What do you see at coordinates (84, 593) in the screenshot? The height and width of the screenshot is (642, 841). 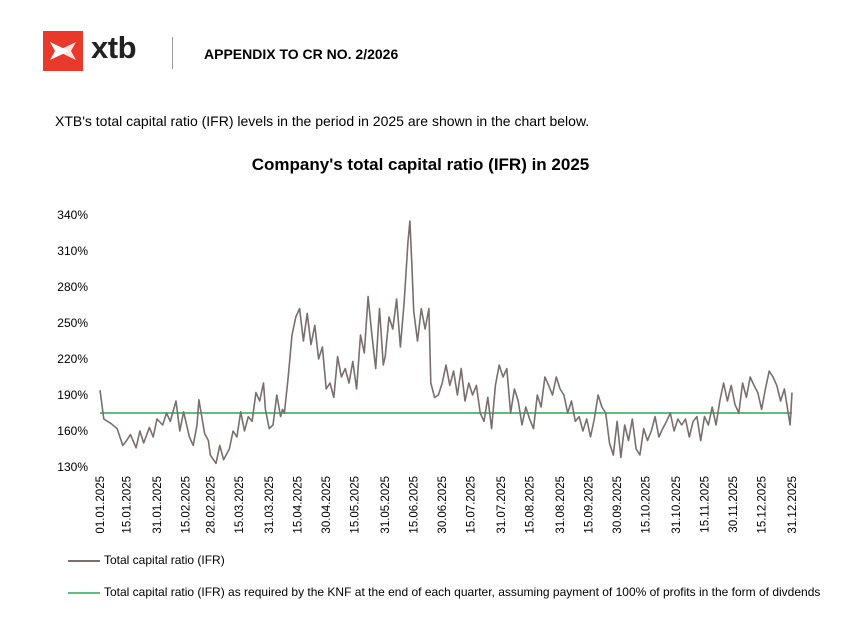 I see `legend-swatch-required` at bounding box center [84, 593].